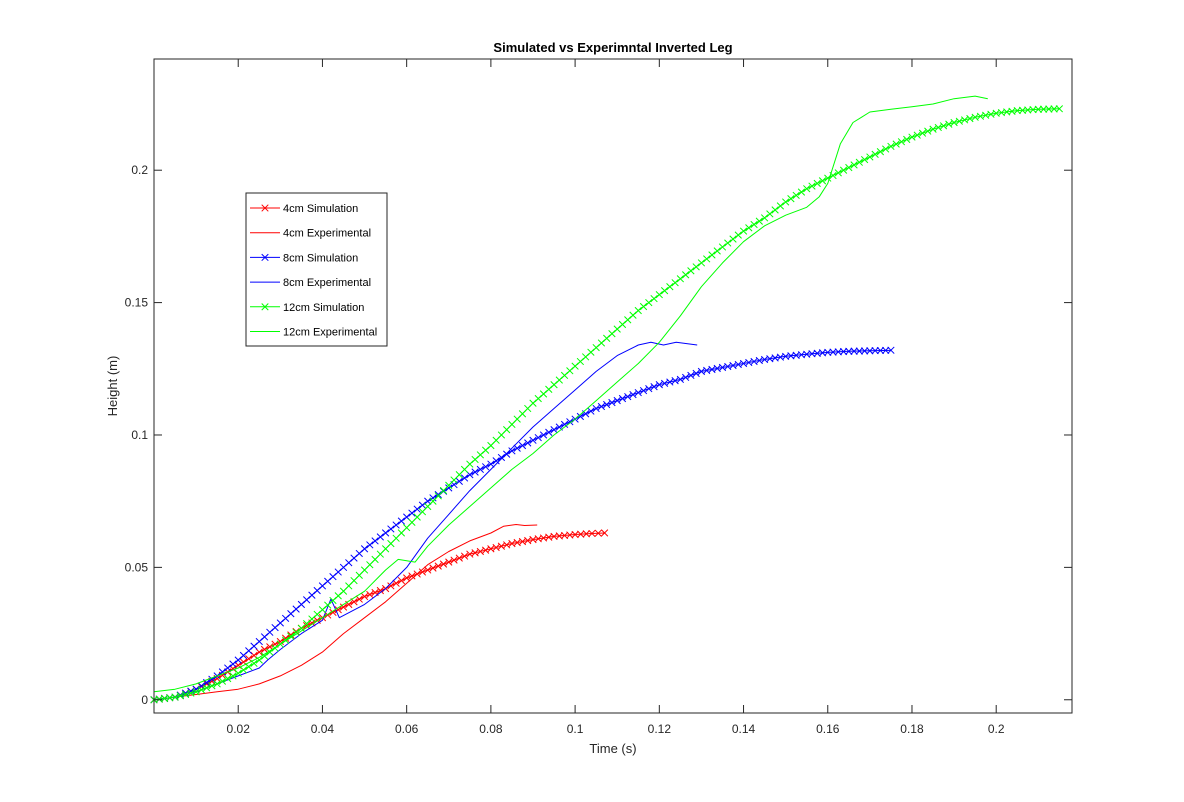 Image resolution: width=1184 pixels, height=802 pixels. I want to click on chart-title: Simulated vs Experimntal Inverted Leg, so click(612, 47).